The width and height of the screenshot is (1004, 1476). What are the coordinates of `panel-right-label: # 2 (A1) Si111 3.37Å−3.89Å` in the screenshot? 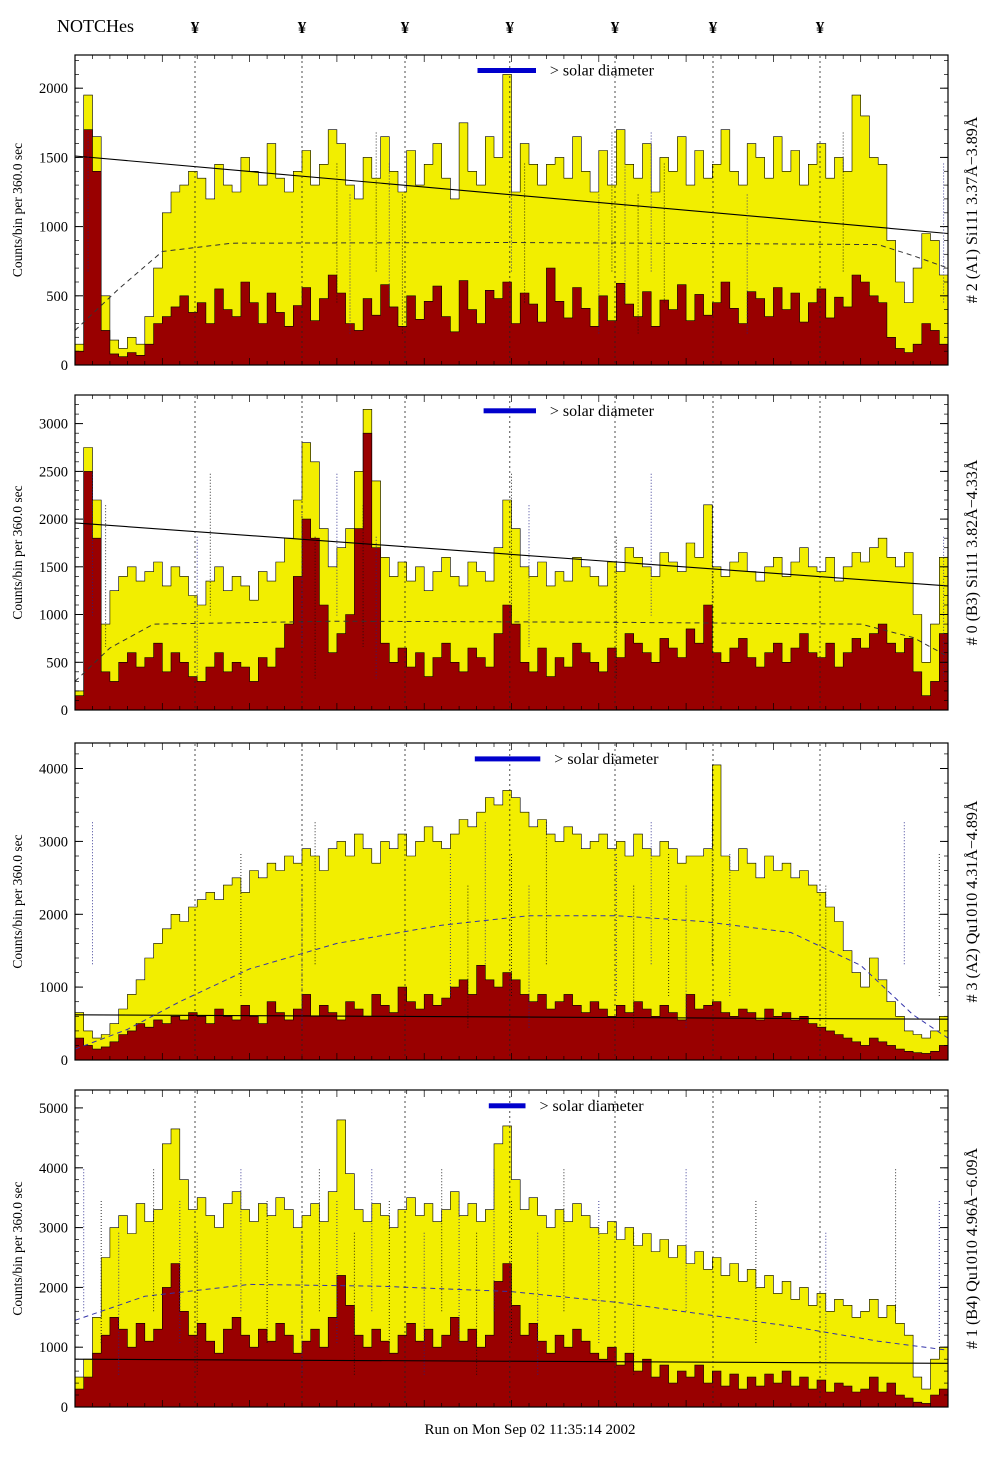 It's located at (972, 209).